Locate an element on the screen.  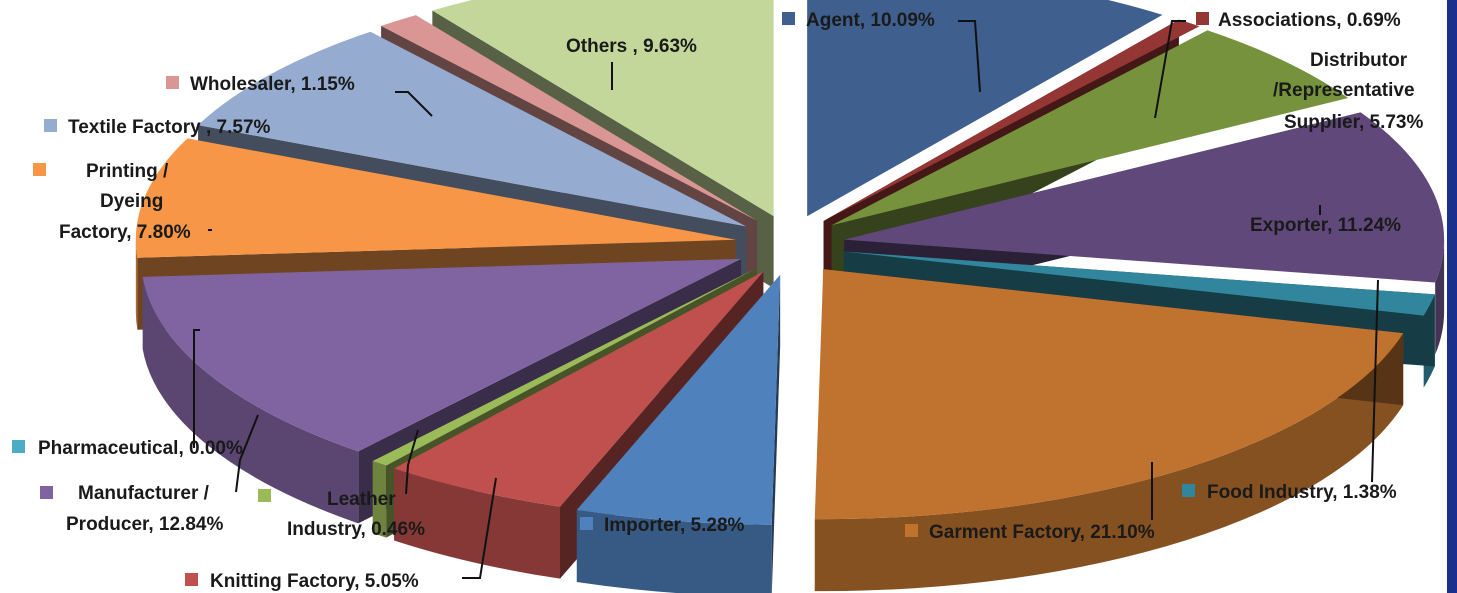
pie-slice-agent is located at coordinates (985, 108).